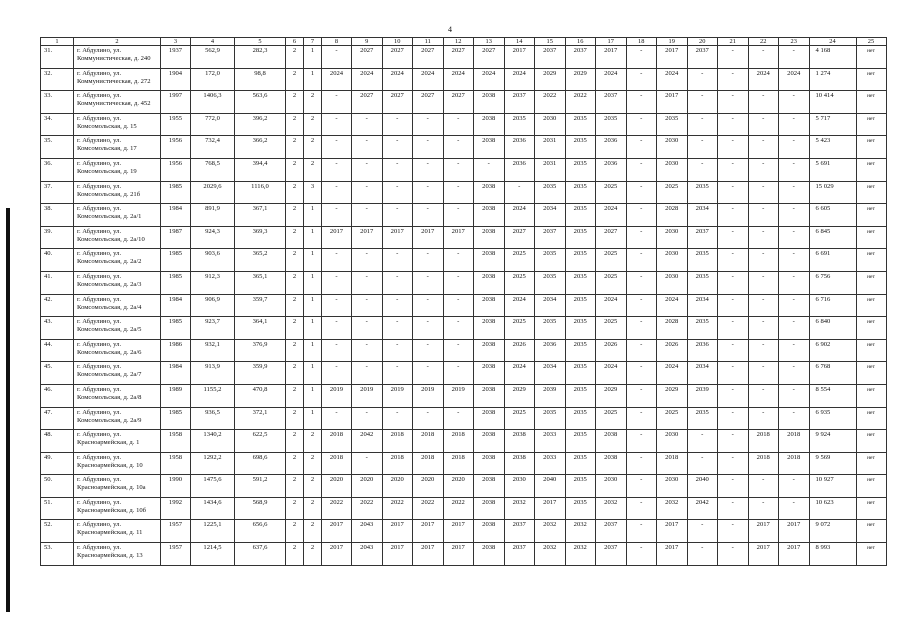 This screenshot has width=905, height=640. Describe the element at coordinates (260, 463) in the screenshot. I see `table-cell: 698,6` at that location.